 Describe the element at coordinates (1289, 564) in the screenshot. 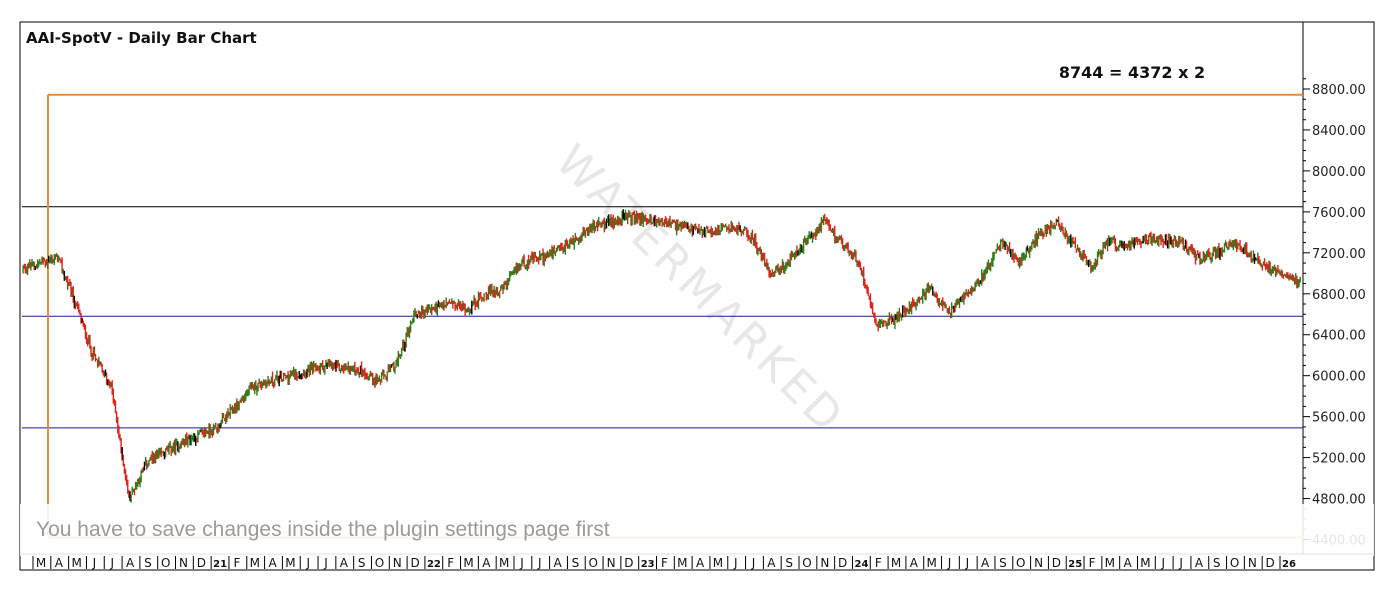

I see `x-year-label: 26` at that location.